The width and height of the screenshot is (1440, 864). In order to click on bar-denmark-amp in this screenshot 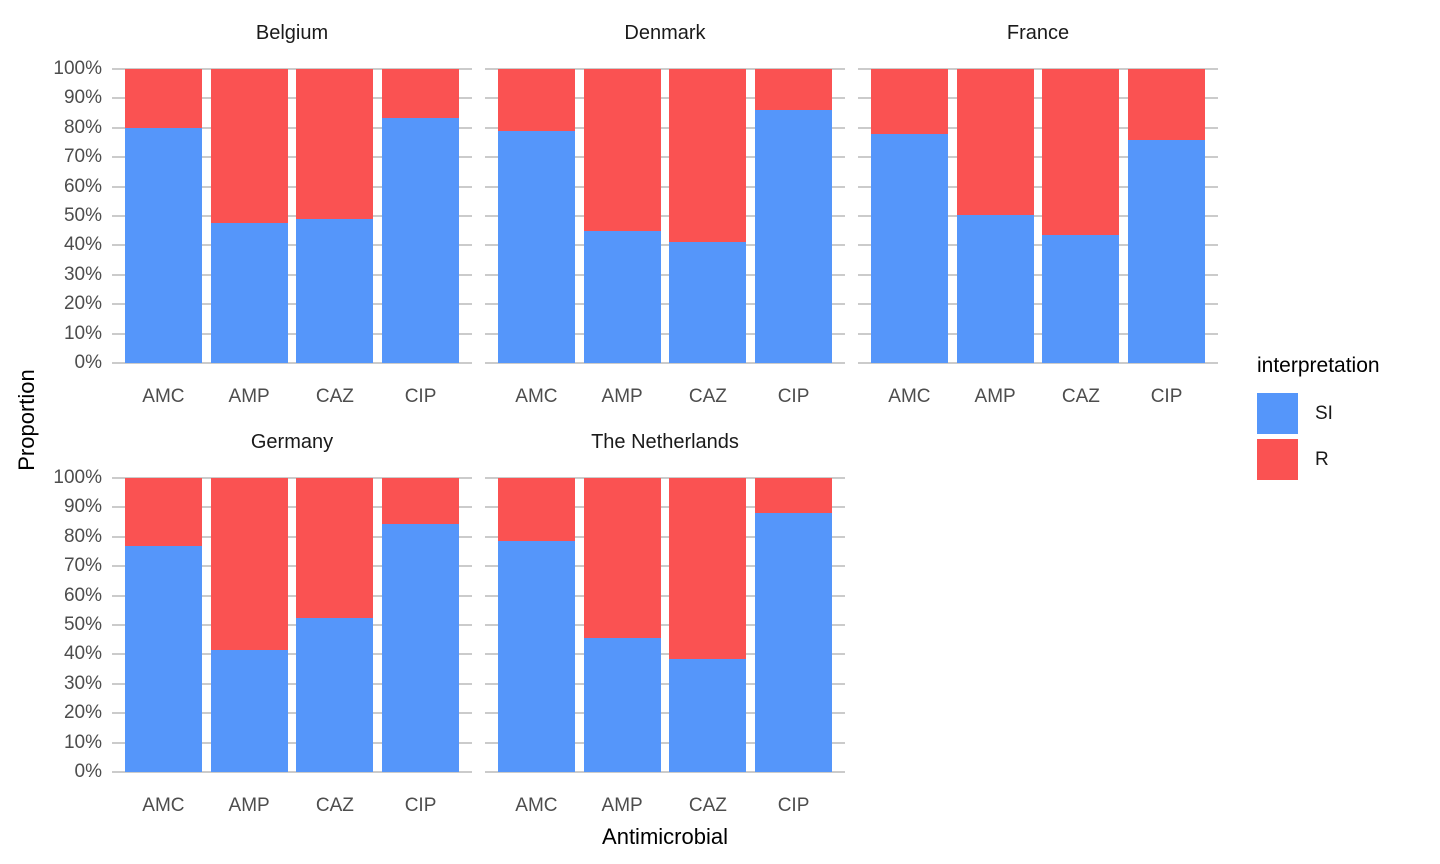, I will do `click(622, 216)`.